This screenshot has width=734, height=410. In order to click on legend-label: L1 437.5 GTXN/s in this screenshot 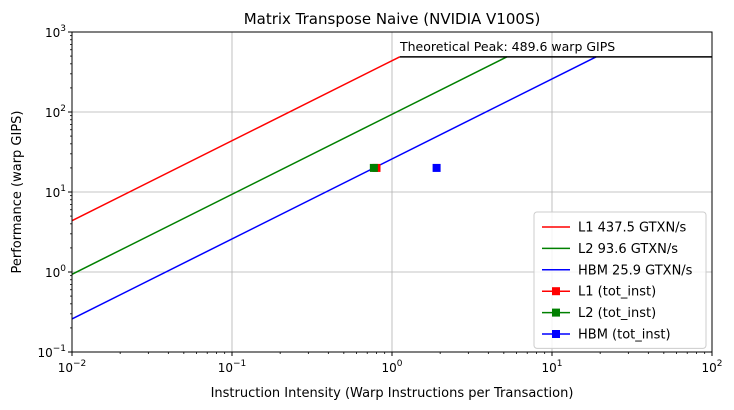, I will do `click(632, 228)`.